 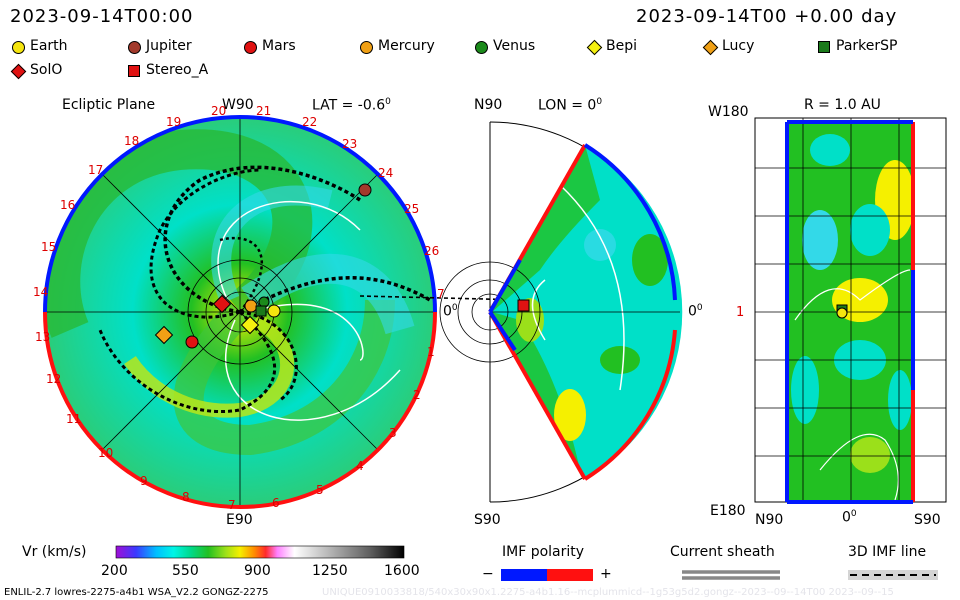 What do you see at coordinates (109, 105) in the screenshot?
I see `ecliptic-title: Ecliptic Plane` at bounding box center [109, 105].